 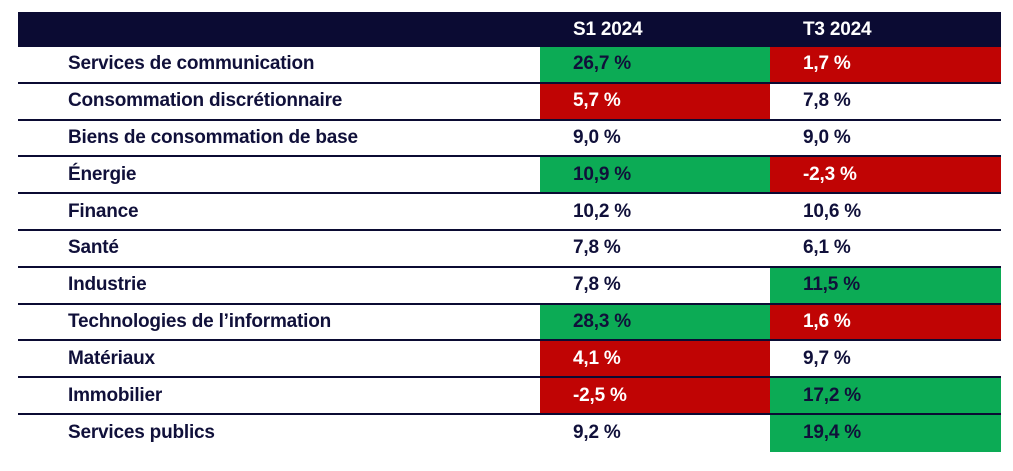 I want to click on sector-label: Services de communication, so click(x=191, y=64).